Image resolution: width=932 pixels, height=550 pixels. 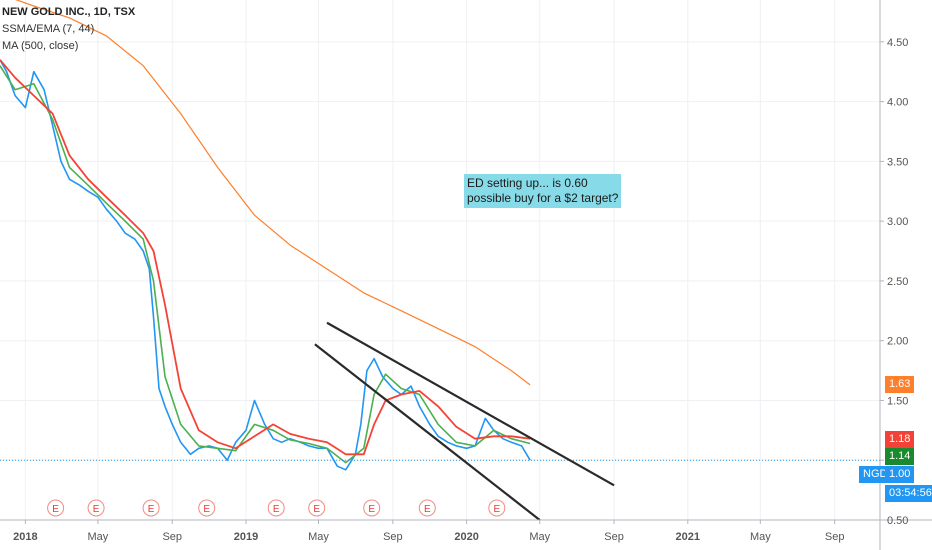 I want to click on ssma-price-tag: 1.14, so click(x=900, y=456).